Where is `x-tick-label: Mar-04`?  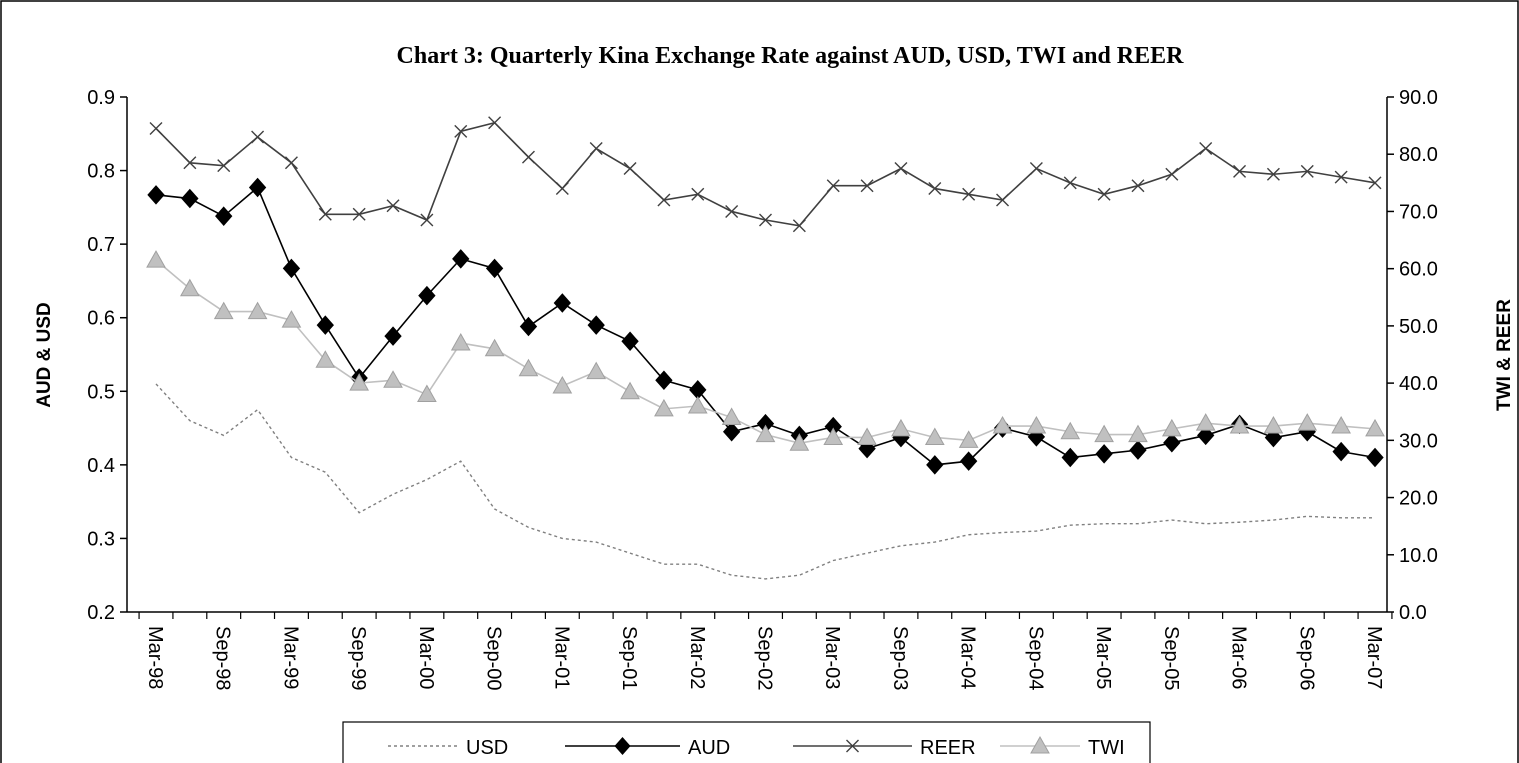
x-tick-label: Mar-04 is located at coordinates (968, 657).